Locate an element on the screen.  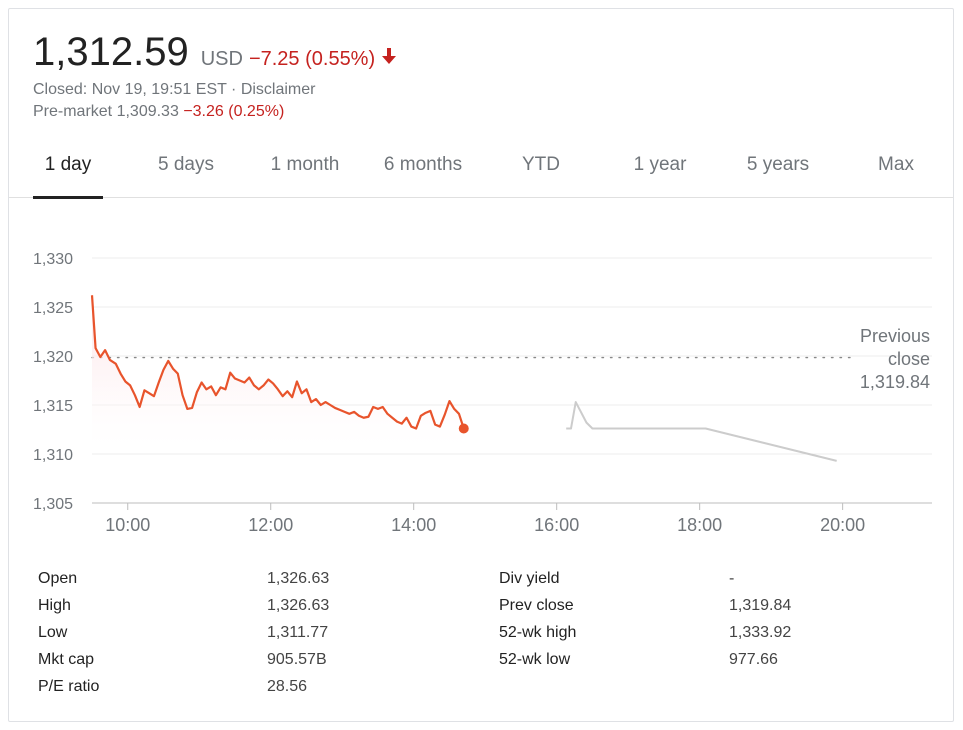
closed-info: Closed: Nov 19, 19:51 EST · Disclaimer is located at coordinates (174, 89).